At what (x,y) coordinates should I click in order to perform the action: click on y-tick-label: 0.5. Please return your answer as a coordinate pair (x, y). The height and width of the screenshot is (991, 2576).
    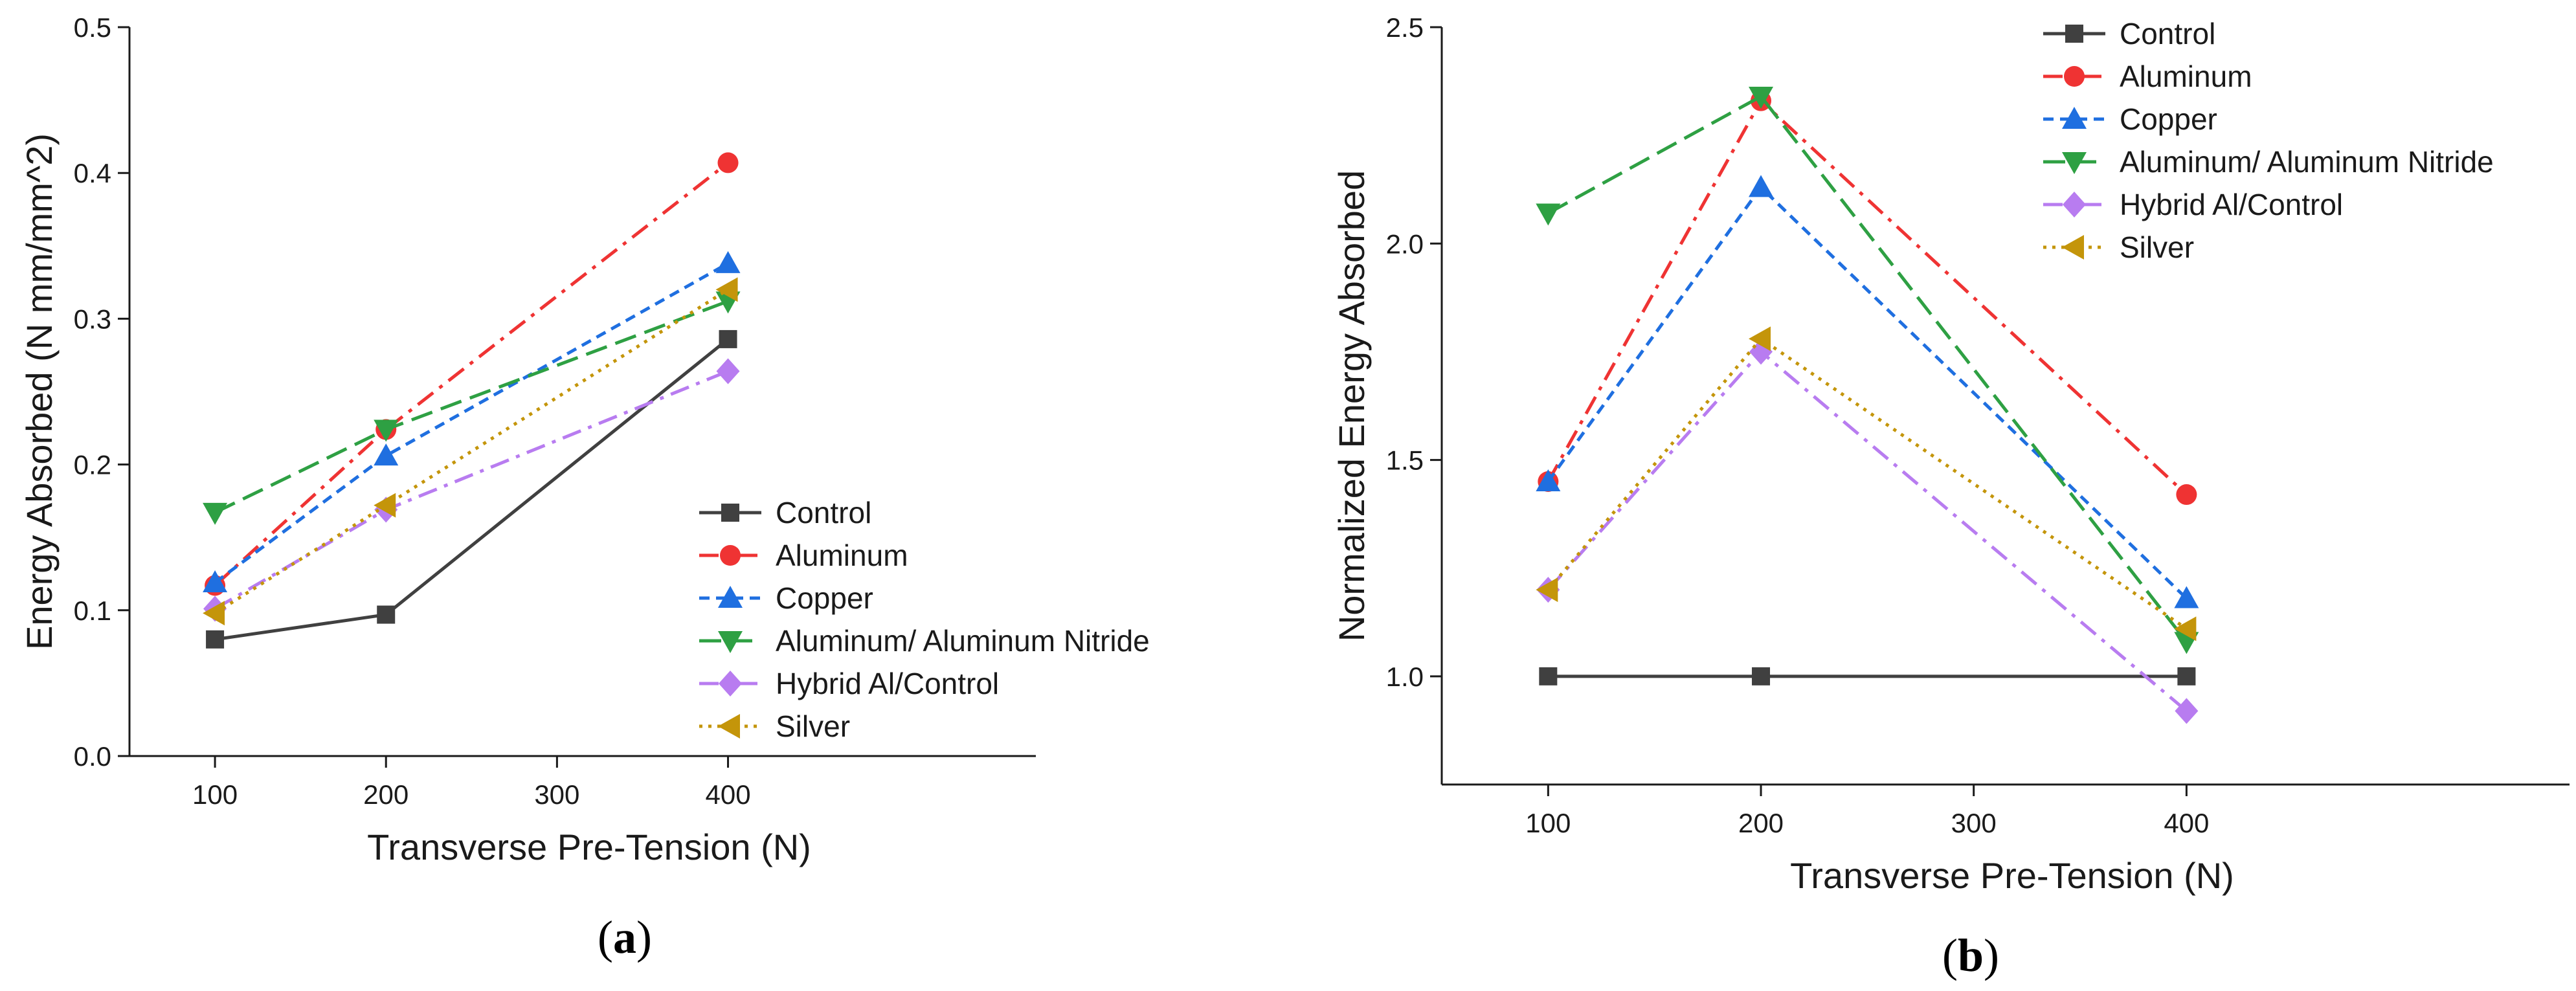
    Looking at the image, I should click on (92, 28).